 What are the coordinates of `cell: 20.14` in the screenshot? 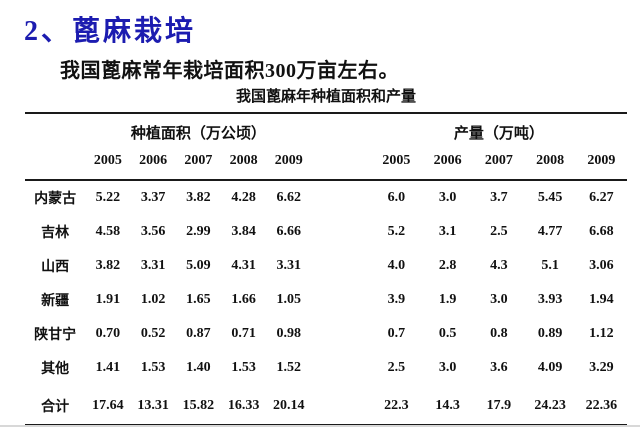 It's located at (289, 405).